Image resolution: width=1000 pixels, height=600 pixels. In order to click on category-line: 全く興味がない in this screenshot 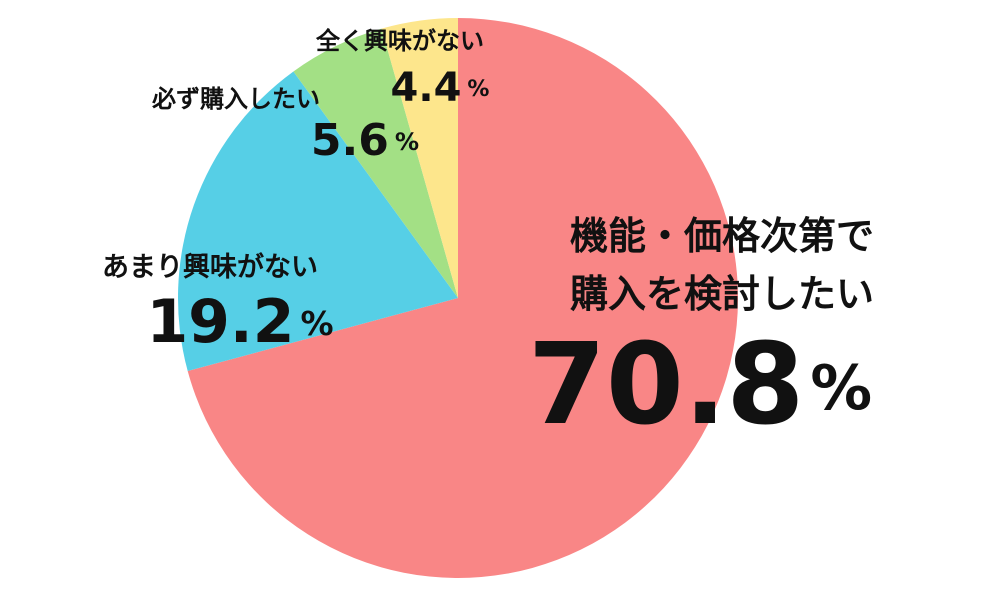, I will do `click(399, 41)`.